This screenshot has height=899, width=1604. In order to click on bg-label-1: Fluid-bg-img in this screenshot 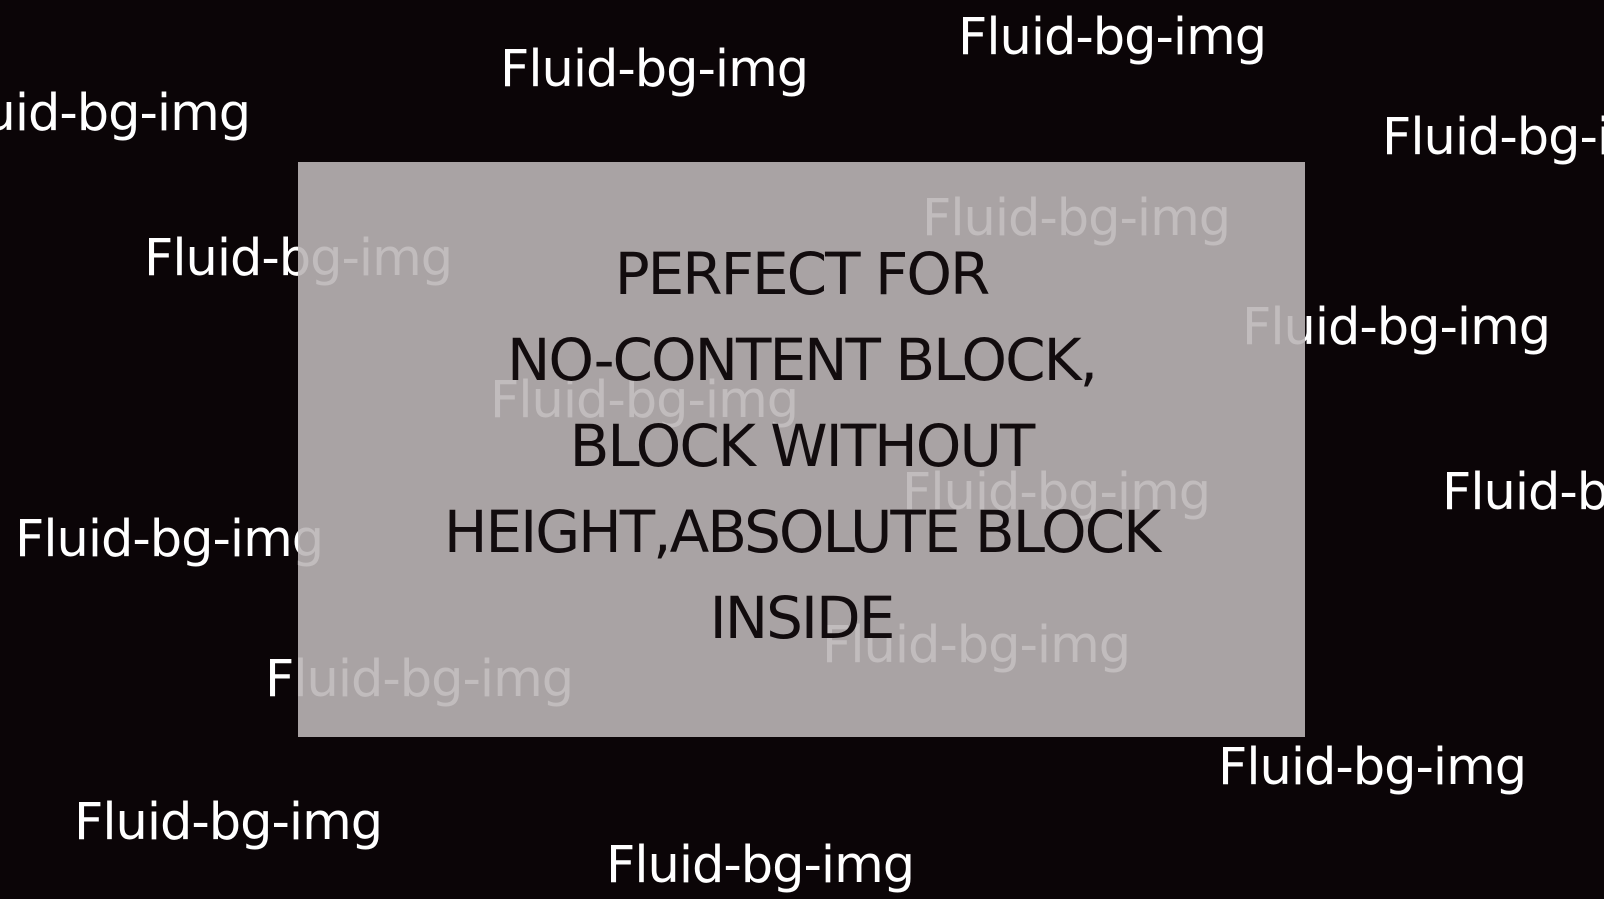, I will do `click(1112, 37)`.